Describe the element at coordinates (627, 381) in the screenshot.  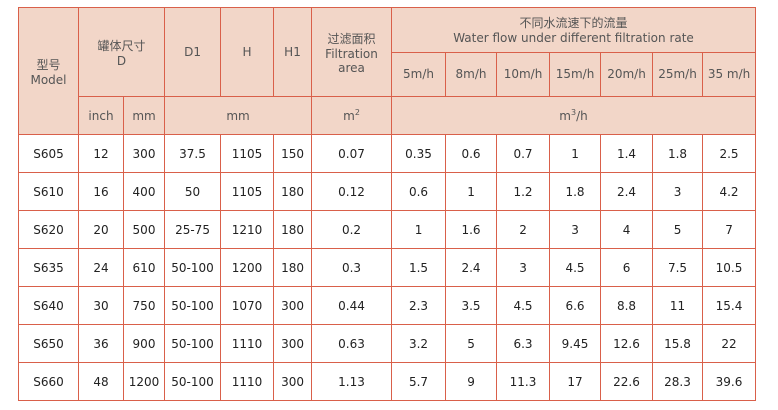
I see `table-cell: 22.6` at that location.